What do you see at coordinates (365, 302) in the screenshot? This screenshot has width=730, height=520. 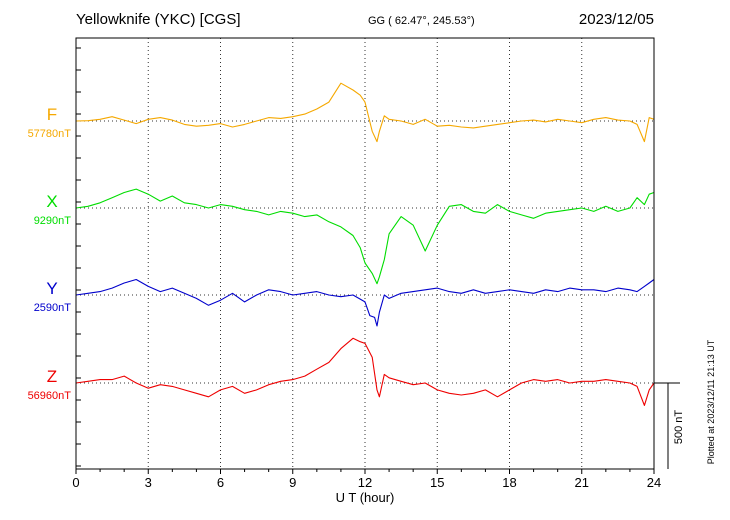 I see `series-line-y` at bounding box center [365, 302].